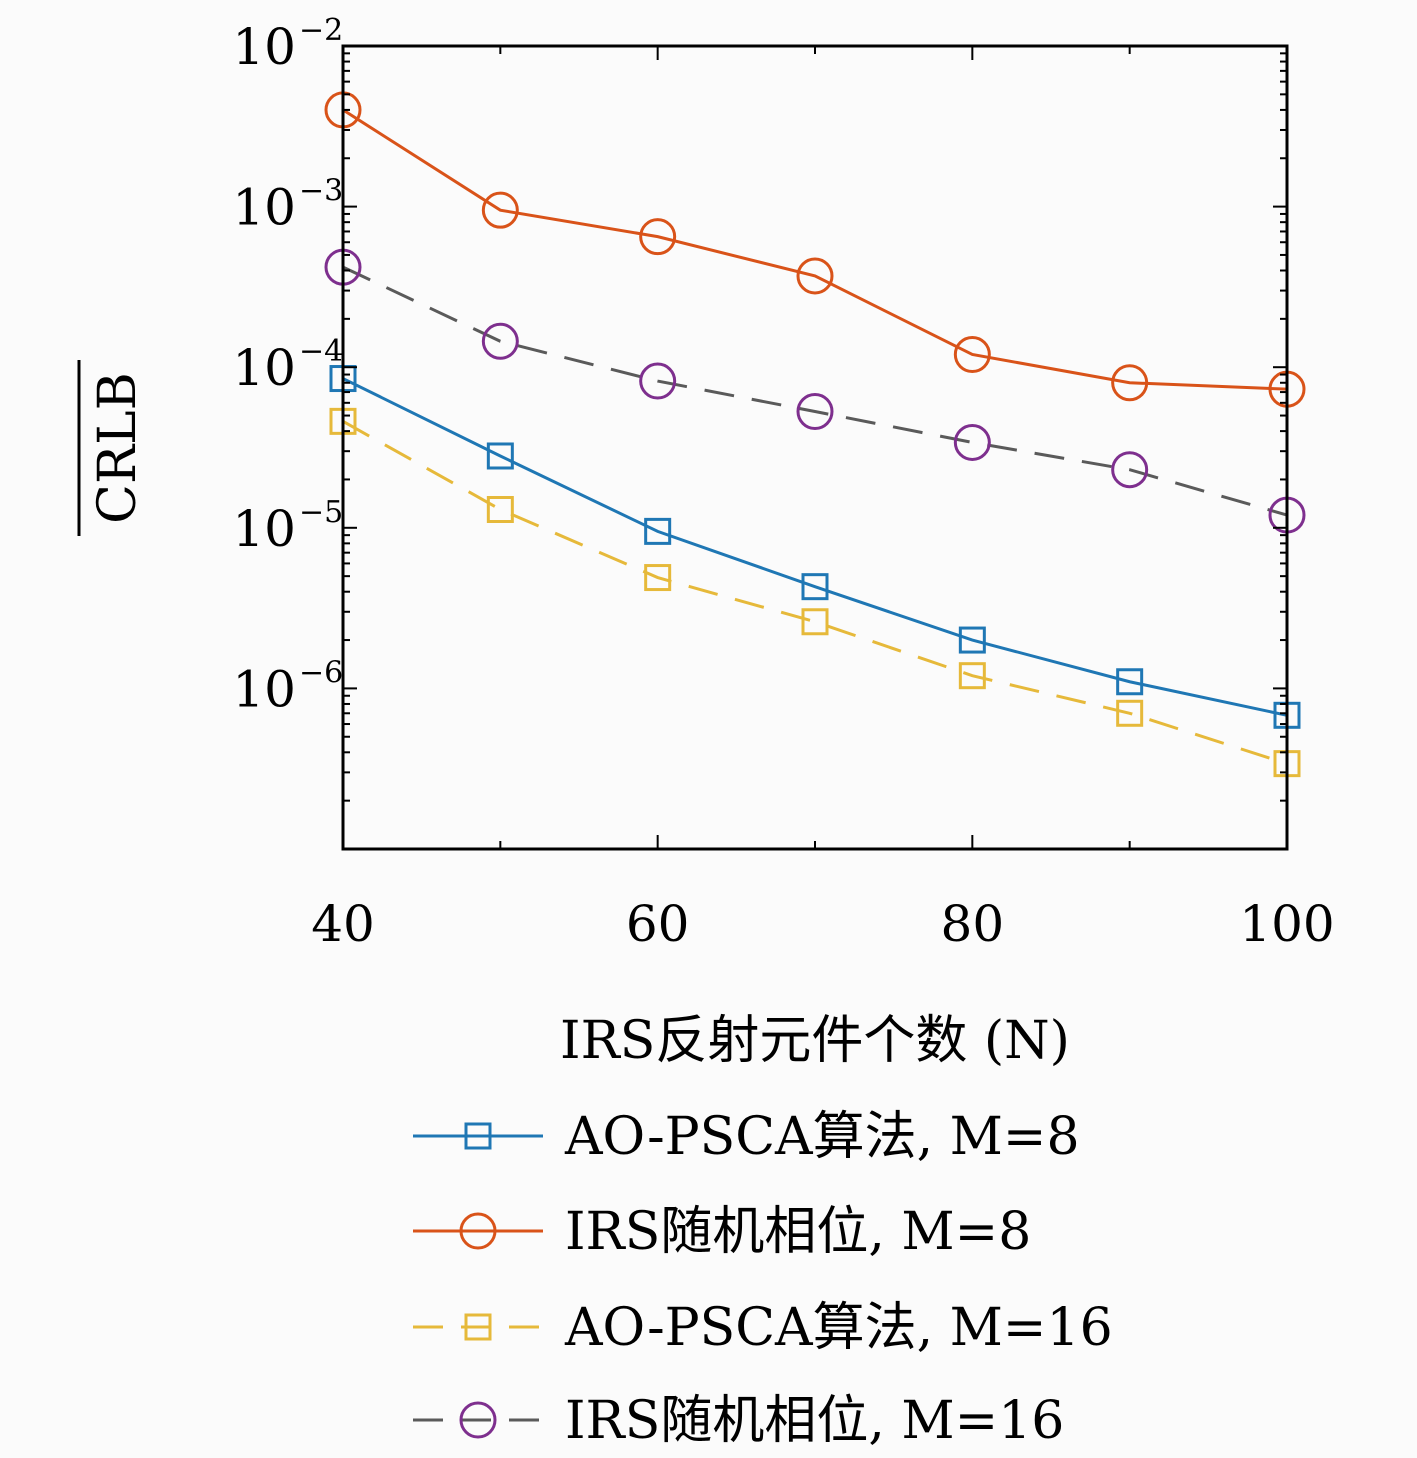 This screenshot has height=1458, width=1417. What do you see at coordinates (321, 672) in the screenshot?
I see `y-tick-exponent: −6` at bounding box center [321, 672].